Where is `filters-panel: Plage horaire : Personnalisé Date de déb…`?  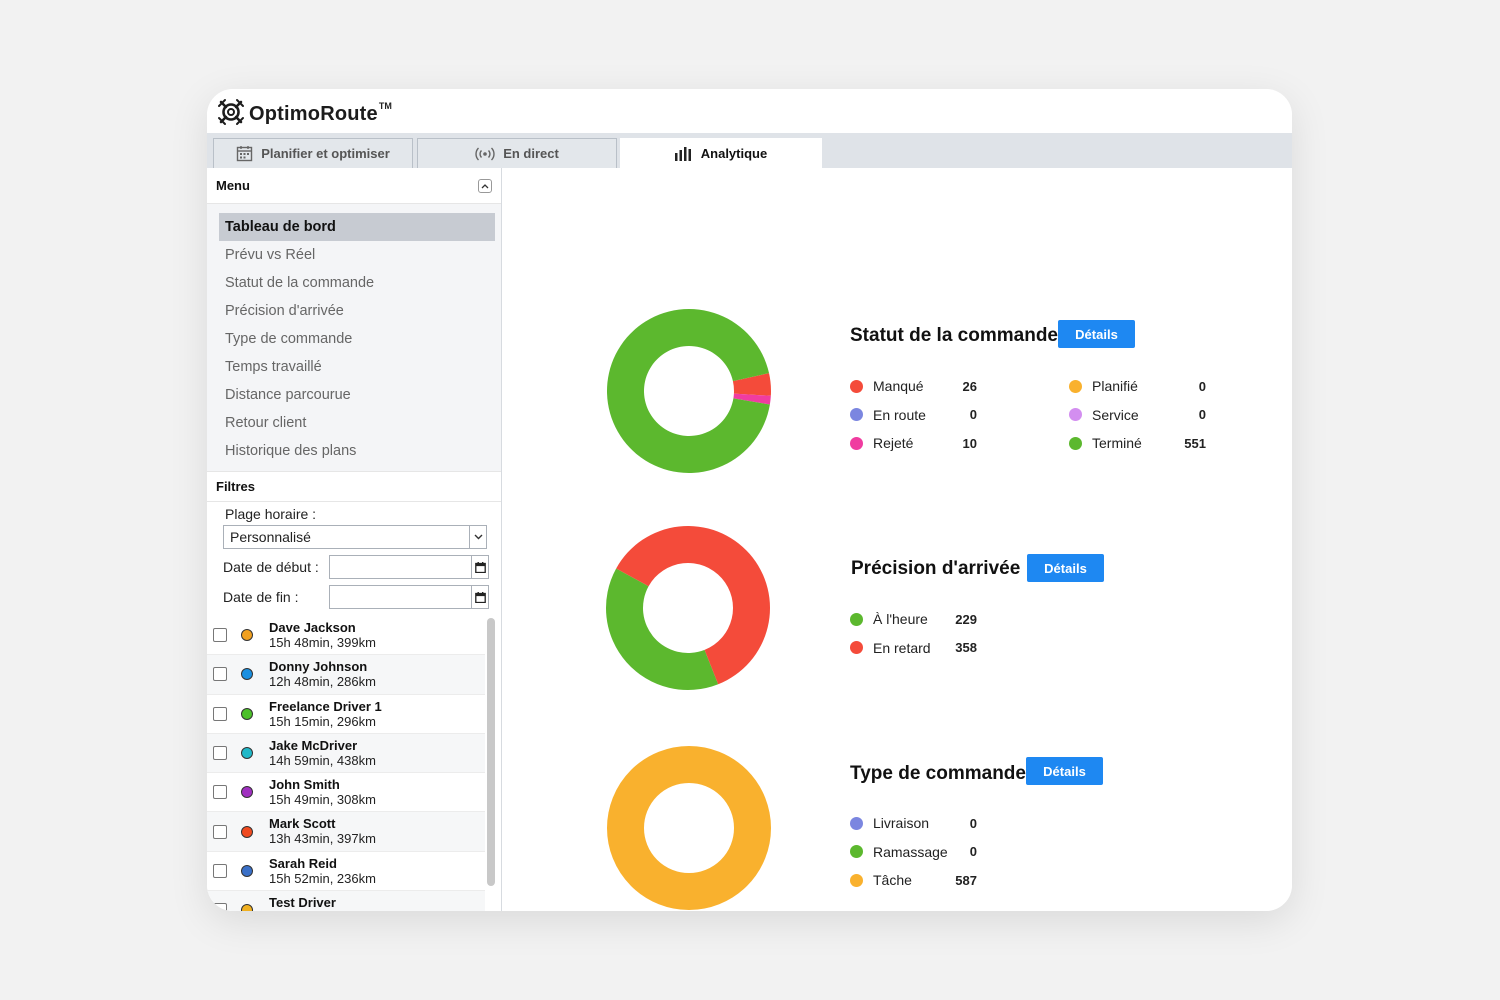
filters-panel: Plage horaire : Personnalisé Date de déb… is located at coordinates (354, 555).